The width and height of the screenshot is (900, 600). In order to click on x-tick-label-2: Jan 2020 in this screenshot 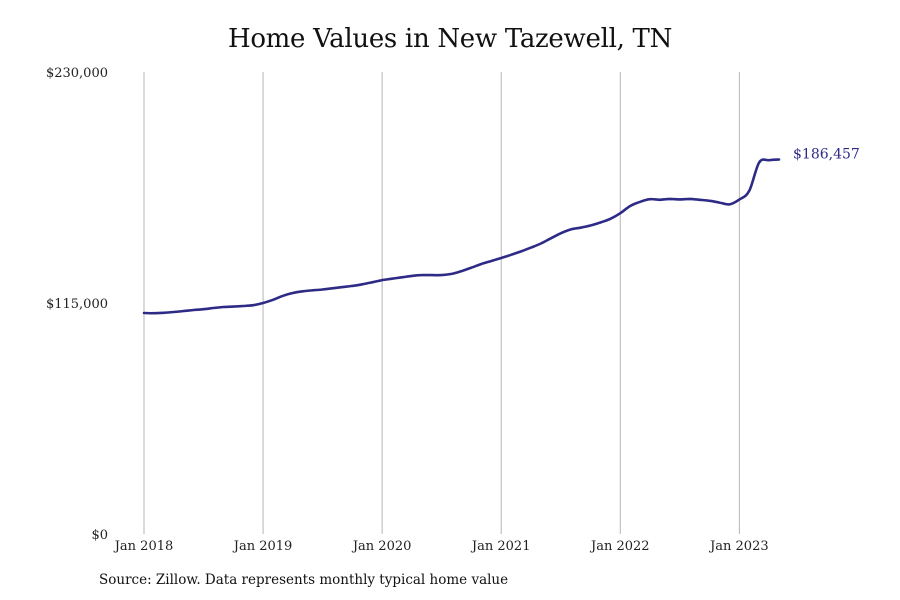, I will do `click(381, 546)`.